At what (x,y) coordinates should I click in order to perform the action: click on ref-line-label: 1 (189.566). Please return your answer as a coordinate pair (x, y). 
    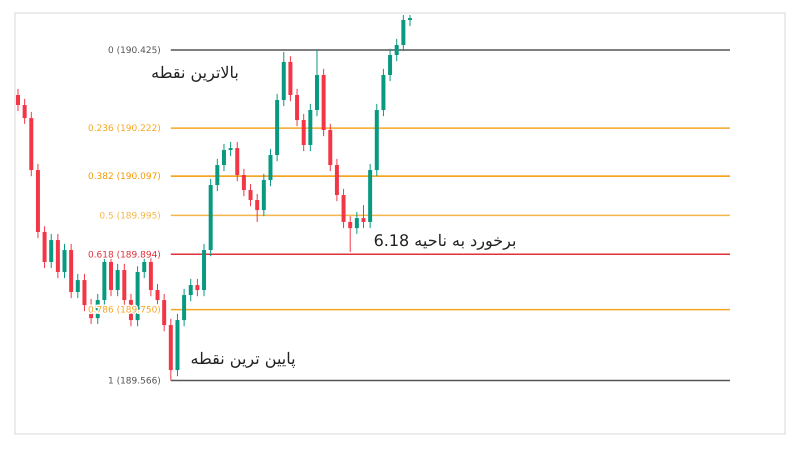
    Looking at the image, I should click on (134, 381).